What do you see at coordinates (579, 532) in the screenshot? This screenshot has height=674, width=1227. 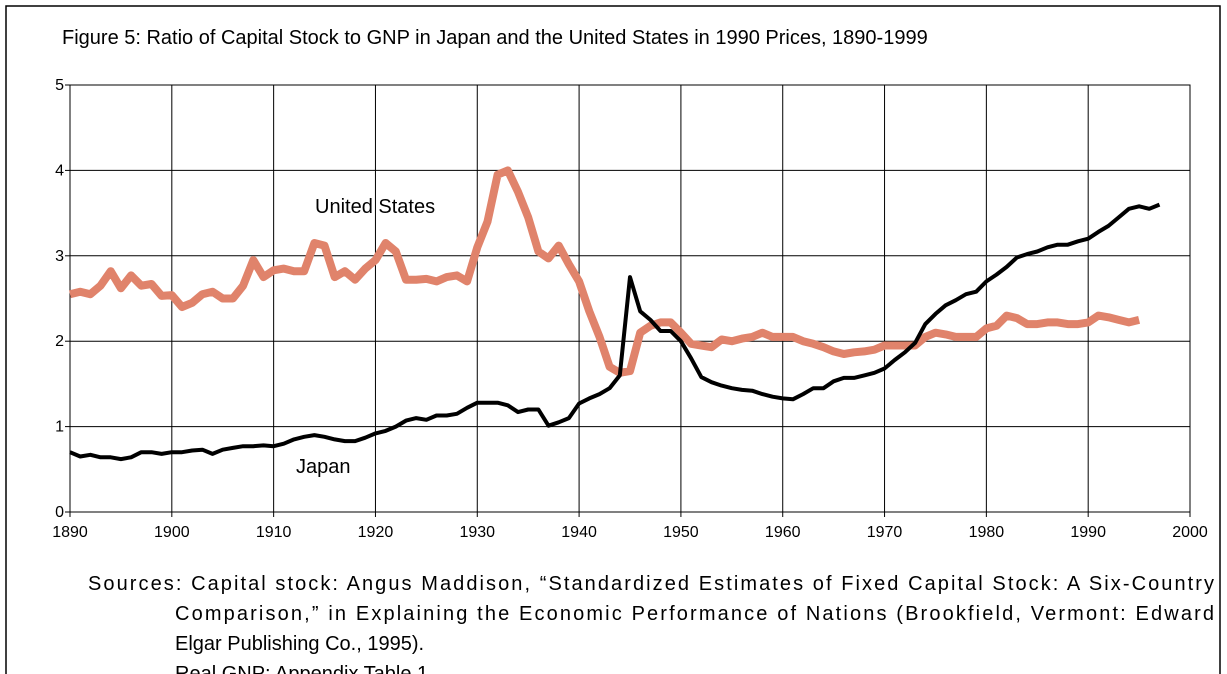 I see `x-tick-label: 1940` at bounding box center [579, 532].